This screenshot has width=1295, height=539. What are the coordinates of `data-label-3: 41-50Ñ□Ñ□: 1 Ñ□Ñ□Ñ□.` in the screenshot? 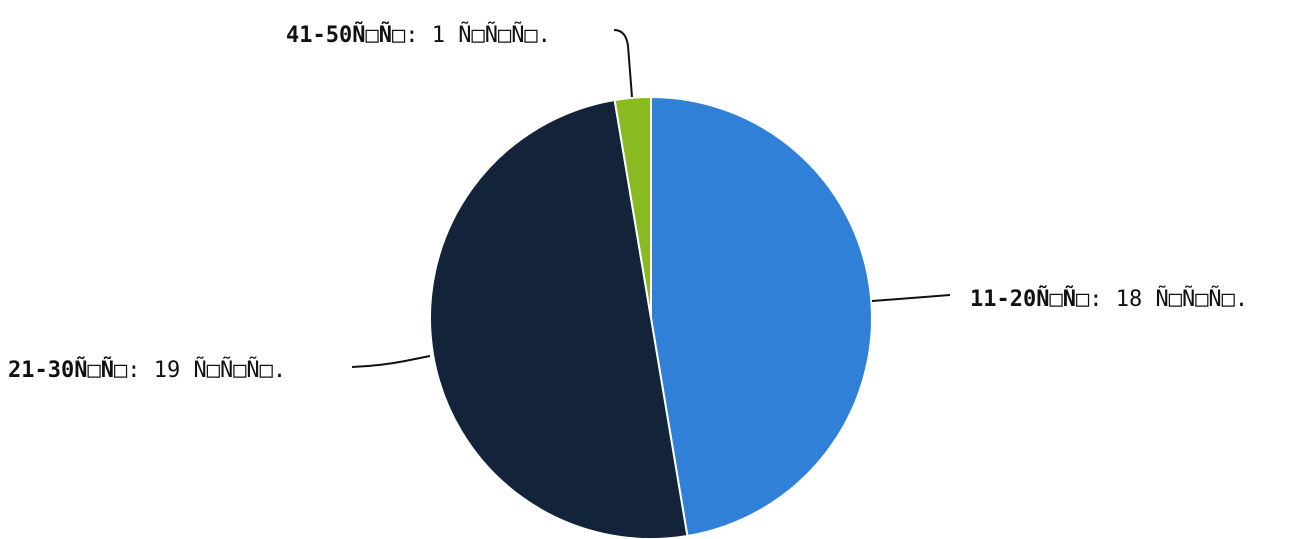 It's located at (418, 34).